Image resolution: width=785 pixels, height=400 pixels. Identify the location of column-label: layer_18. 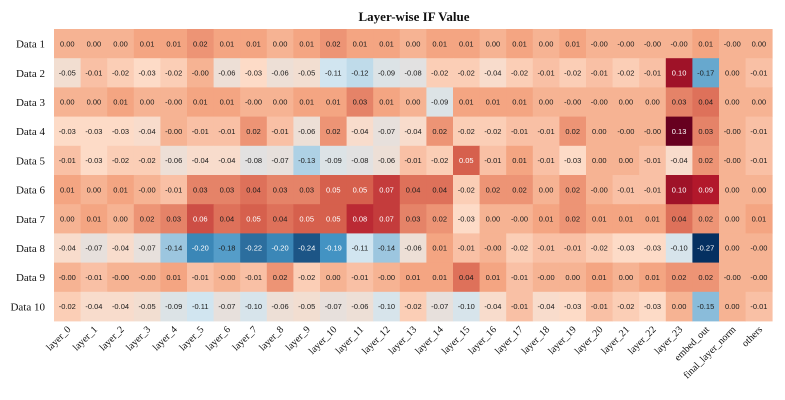
(536, 340).